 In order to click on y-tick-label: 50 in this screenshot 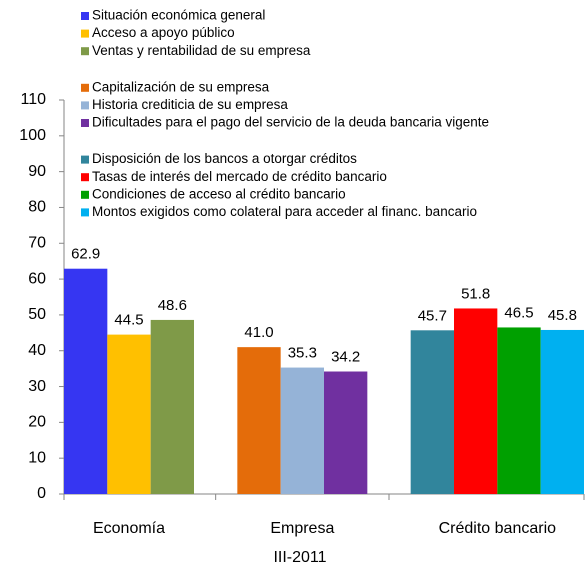, I will do `click(37, 314)`.